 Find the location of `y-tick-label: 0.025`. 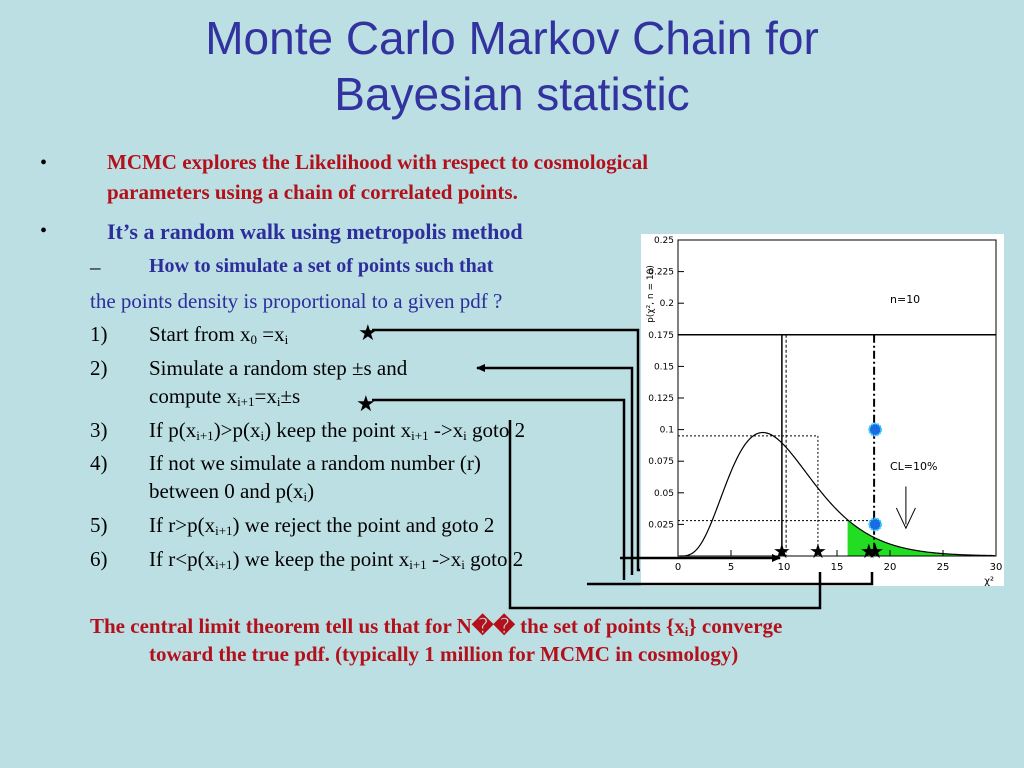

y-tick-label: 0.025 is located at coordinates (661, 525).